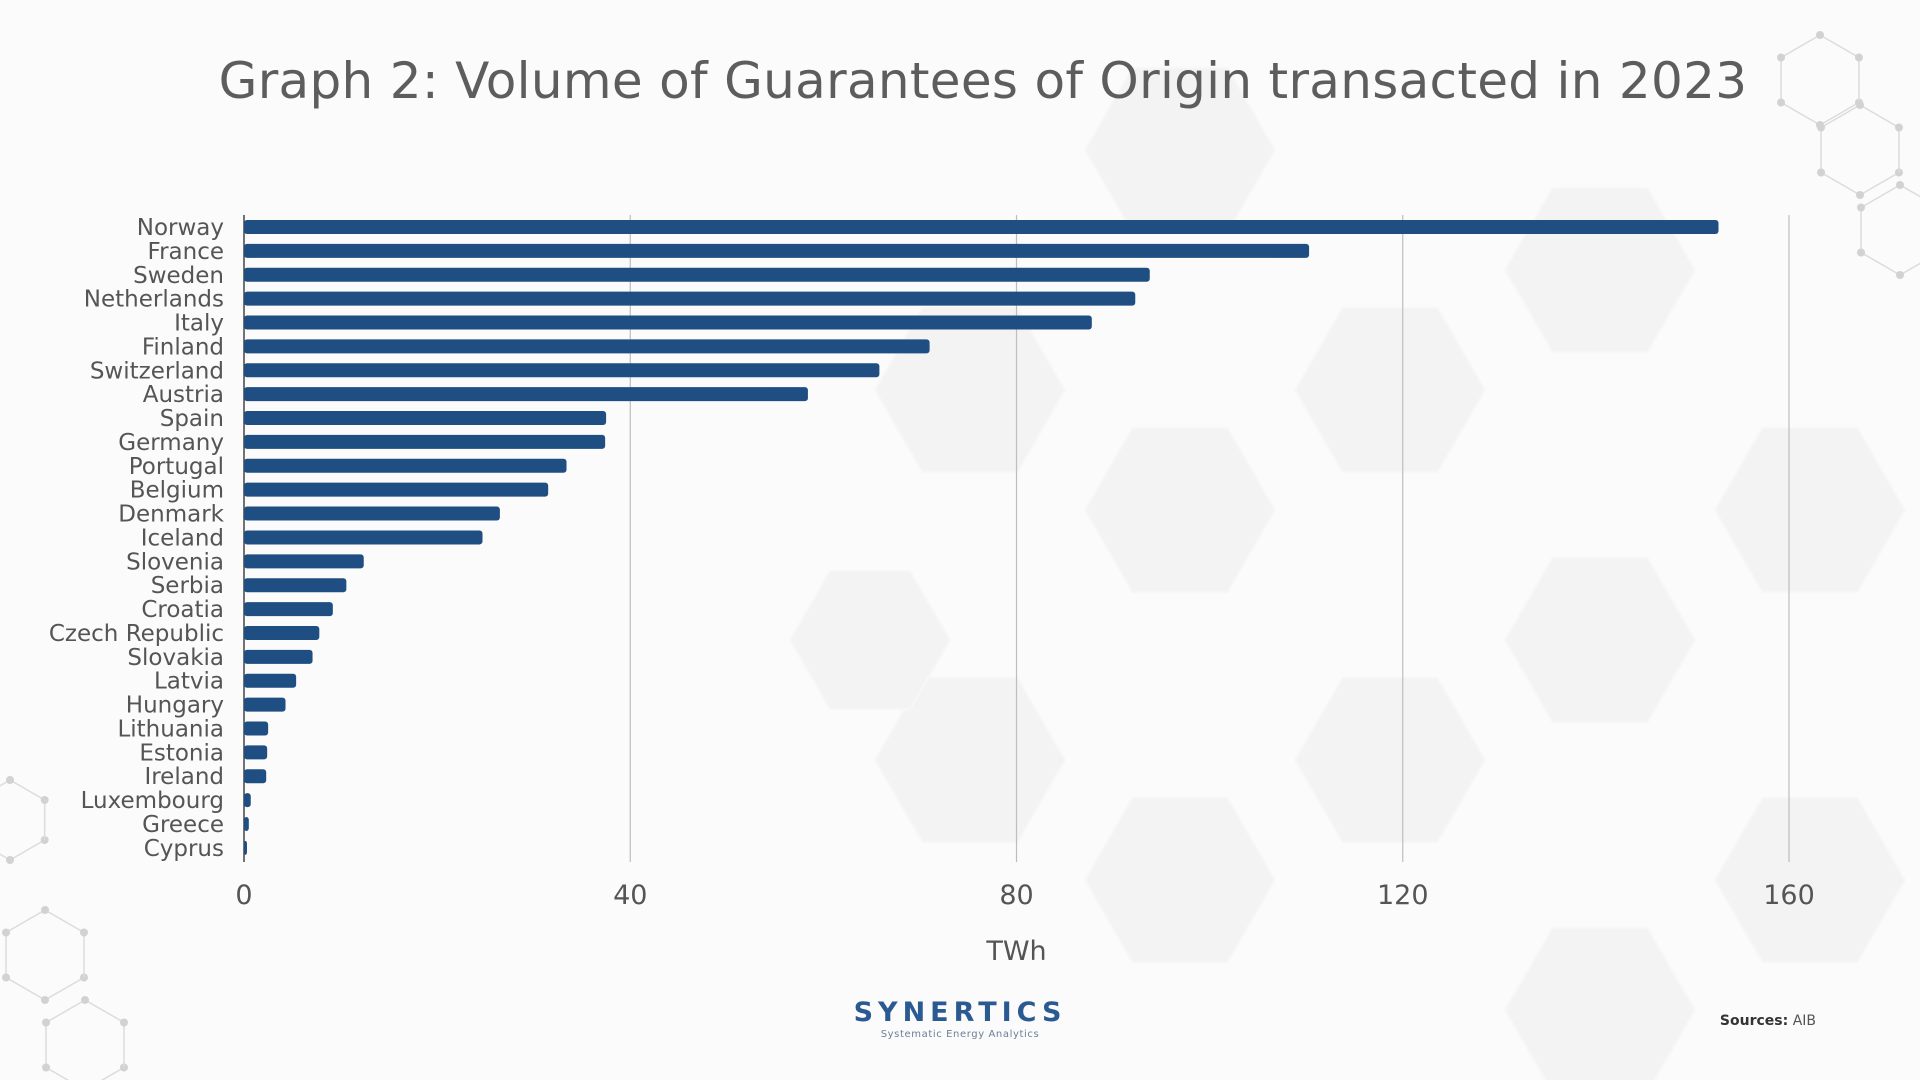  Describe the element at coordinates (363, 537) in the screenshot. I see `bar-iceland` at that location.